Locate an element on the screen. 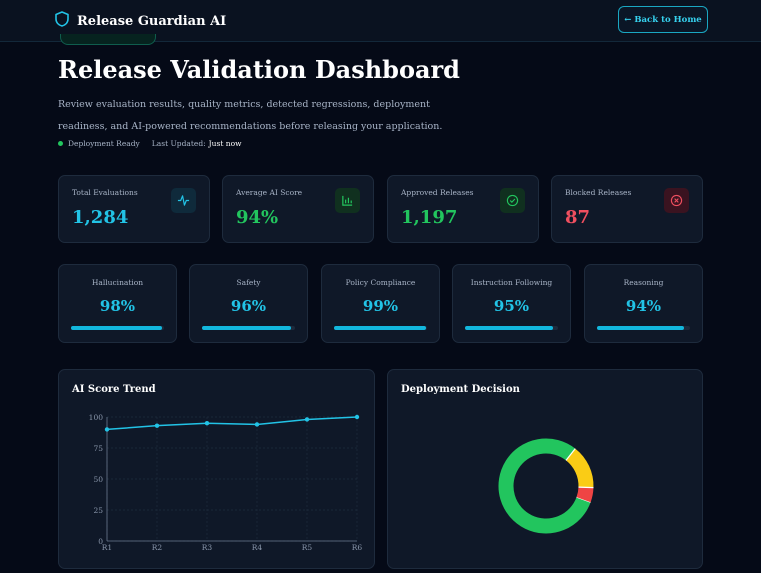 The height and width of the screenshot is (573, 761). stat-value: 94% is located at coordinates (257, 217).